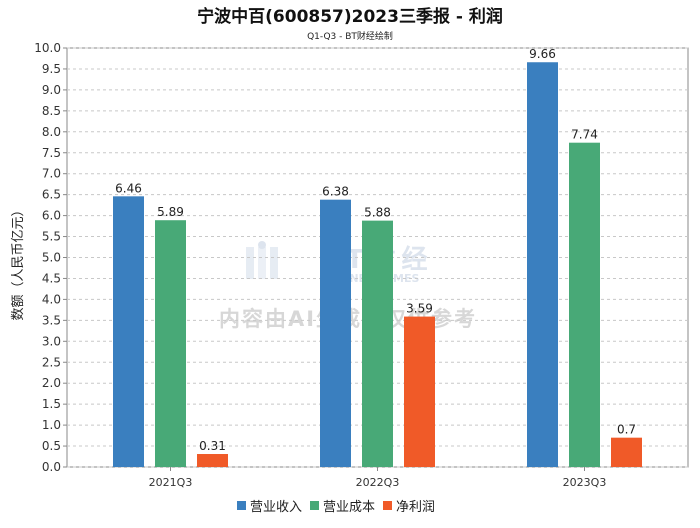  Describe the element at coordinates (170, 212) in the screenshot. I see `data-label: 5.89` at that location.